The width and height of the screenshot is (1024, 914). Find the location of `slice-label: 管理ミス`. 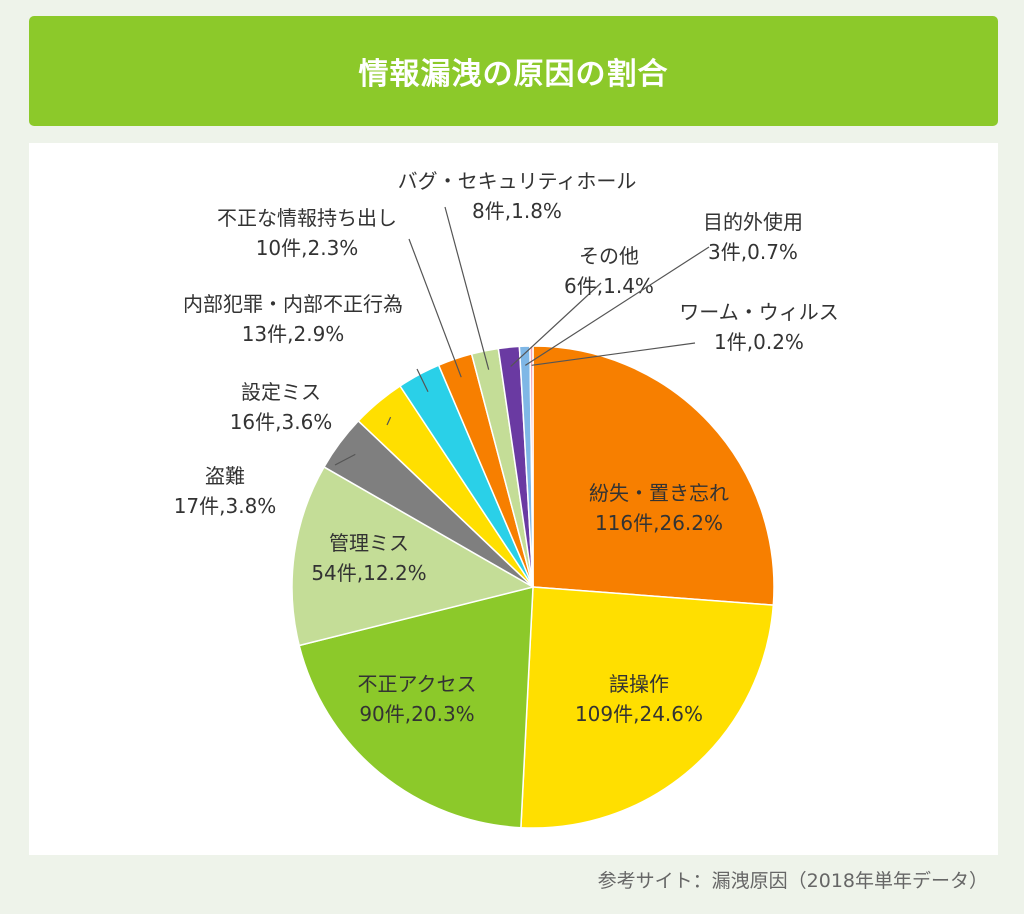

slice-label: 管理ミス is located at coordinates (369, 543).